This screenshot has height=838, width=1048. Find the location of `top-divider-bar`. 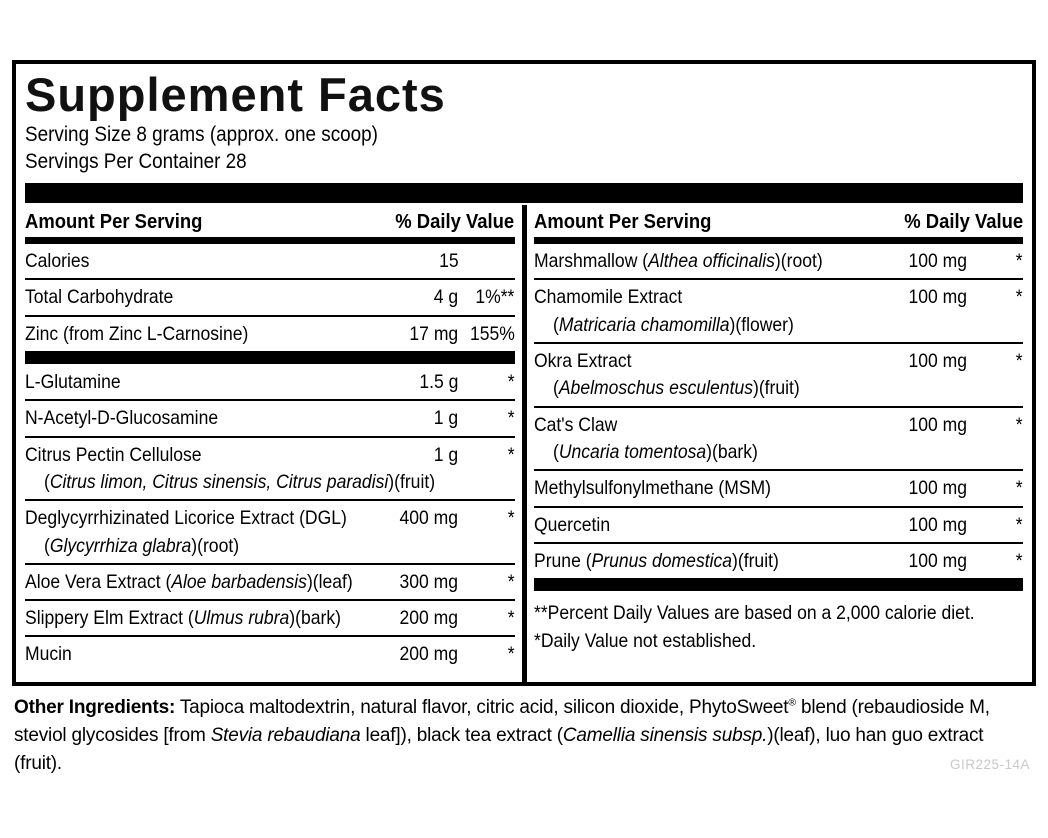

top-divider-bar is located at coordinates (524, 193).